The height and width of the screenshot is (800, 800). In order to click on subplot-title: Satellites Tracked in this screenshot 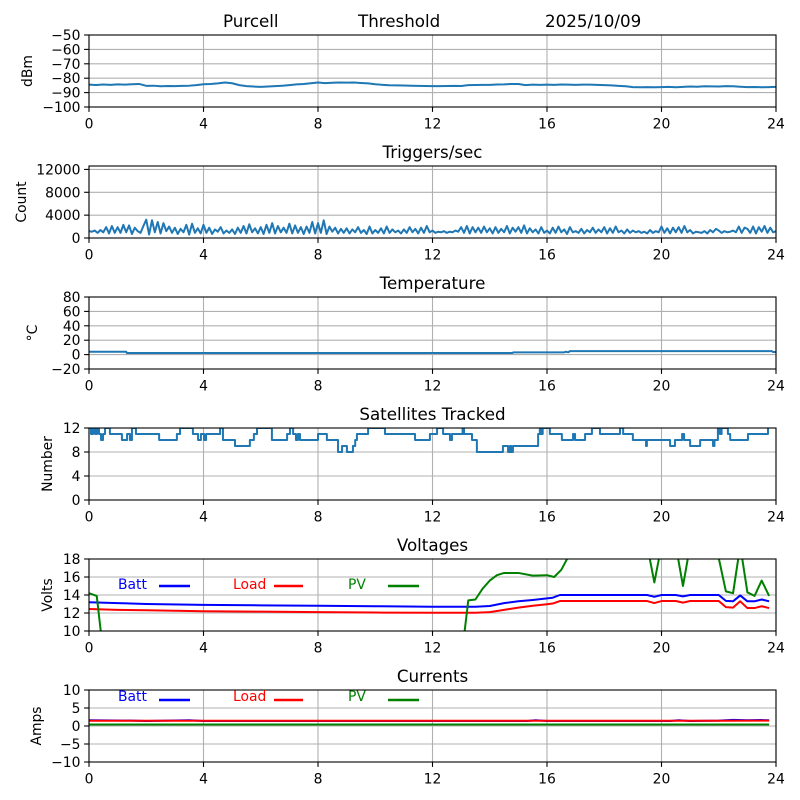, I will do `click(432, 414)`.